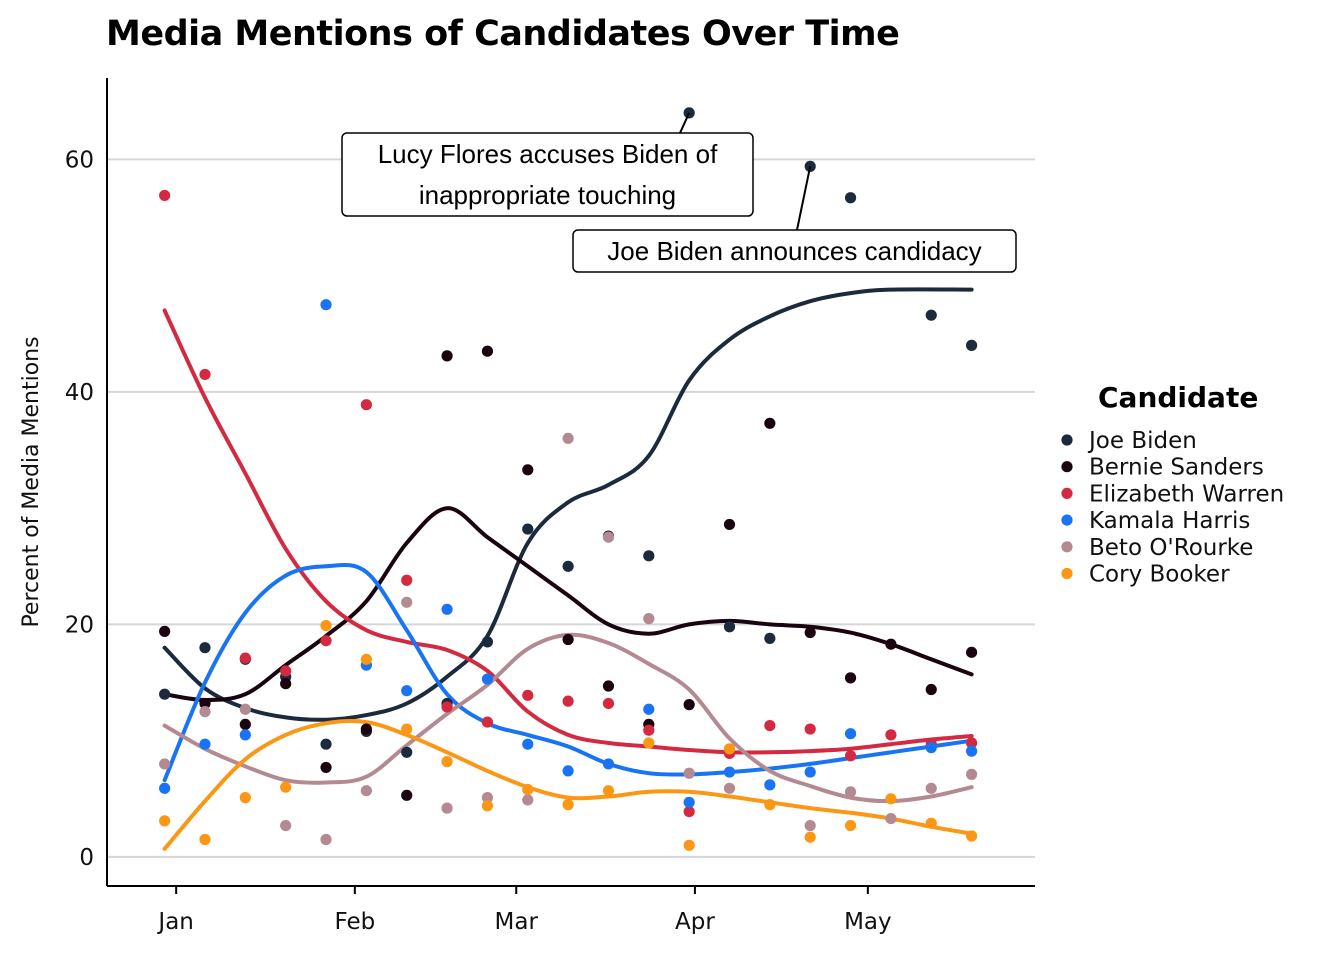 The image size is (1344, 960). I want to click on legend-label: Beto O'Rourke, so click(1171, 548).